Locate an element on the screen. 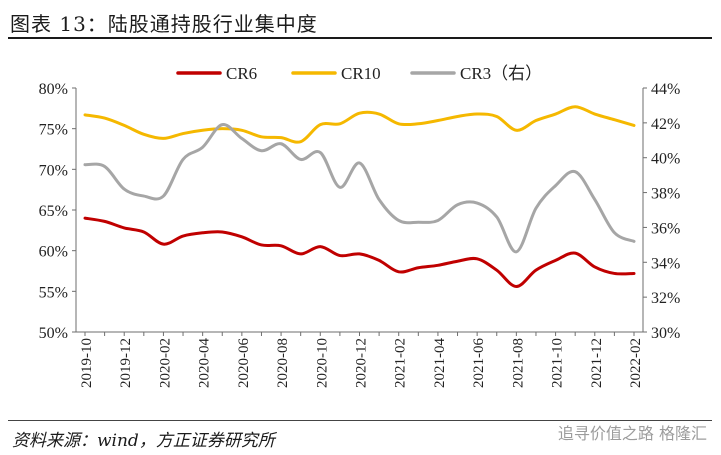 This screenshot has height=455, width=721. series-line-cr6 is located at coordinates (359, 252).